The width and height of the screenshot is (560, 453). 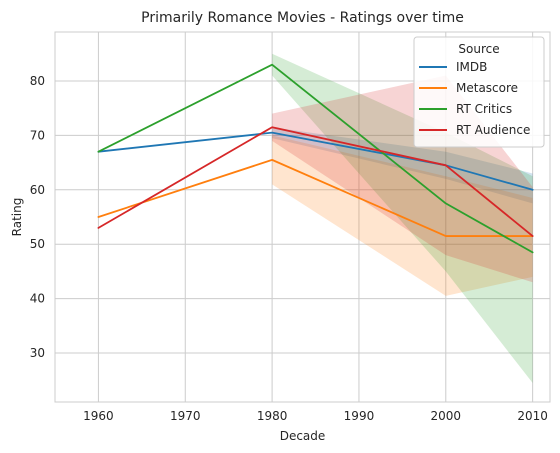 What do you see at coordinates (493, 130) in the screenshot?
I see `legend-label: RT Audience` at bounding box center [493, 130].